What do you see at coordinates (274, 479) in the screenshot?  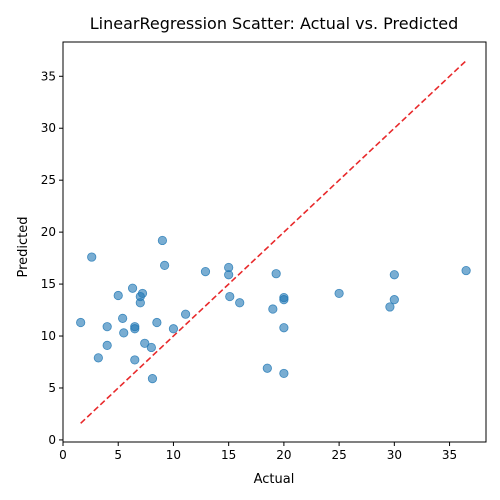 I see `x-axis-label: Actual` at bounding box center [274, 479].